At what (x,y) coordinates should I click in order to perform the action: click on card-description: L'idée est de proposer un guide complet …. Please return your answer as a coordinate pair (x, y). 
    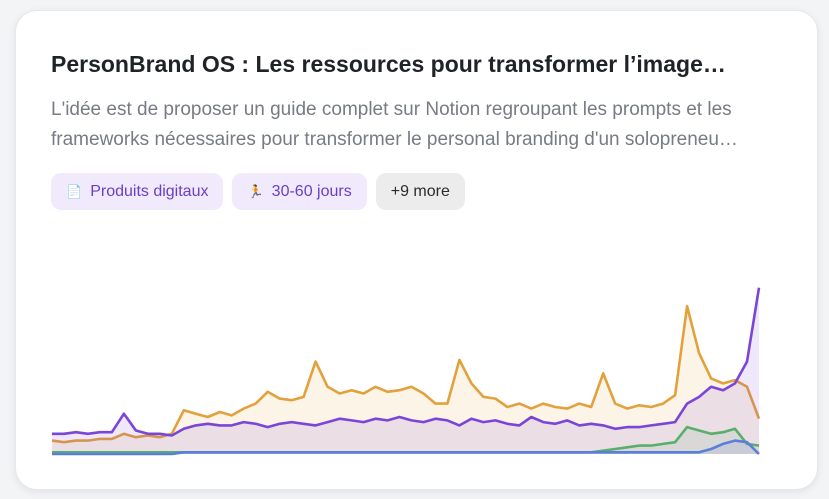
    Looking at the image, I should click on (394, 125).